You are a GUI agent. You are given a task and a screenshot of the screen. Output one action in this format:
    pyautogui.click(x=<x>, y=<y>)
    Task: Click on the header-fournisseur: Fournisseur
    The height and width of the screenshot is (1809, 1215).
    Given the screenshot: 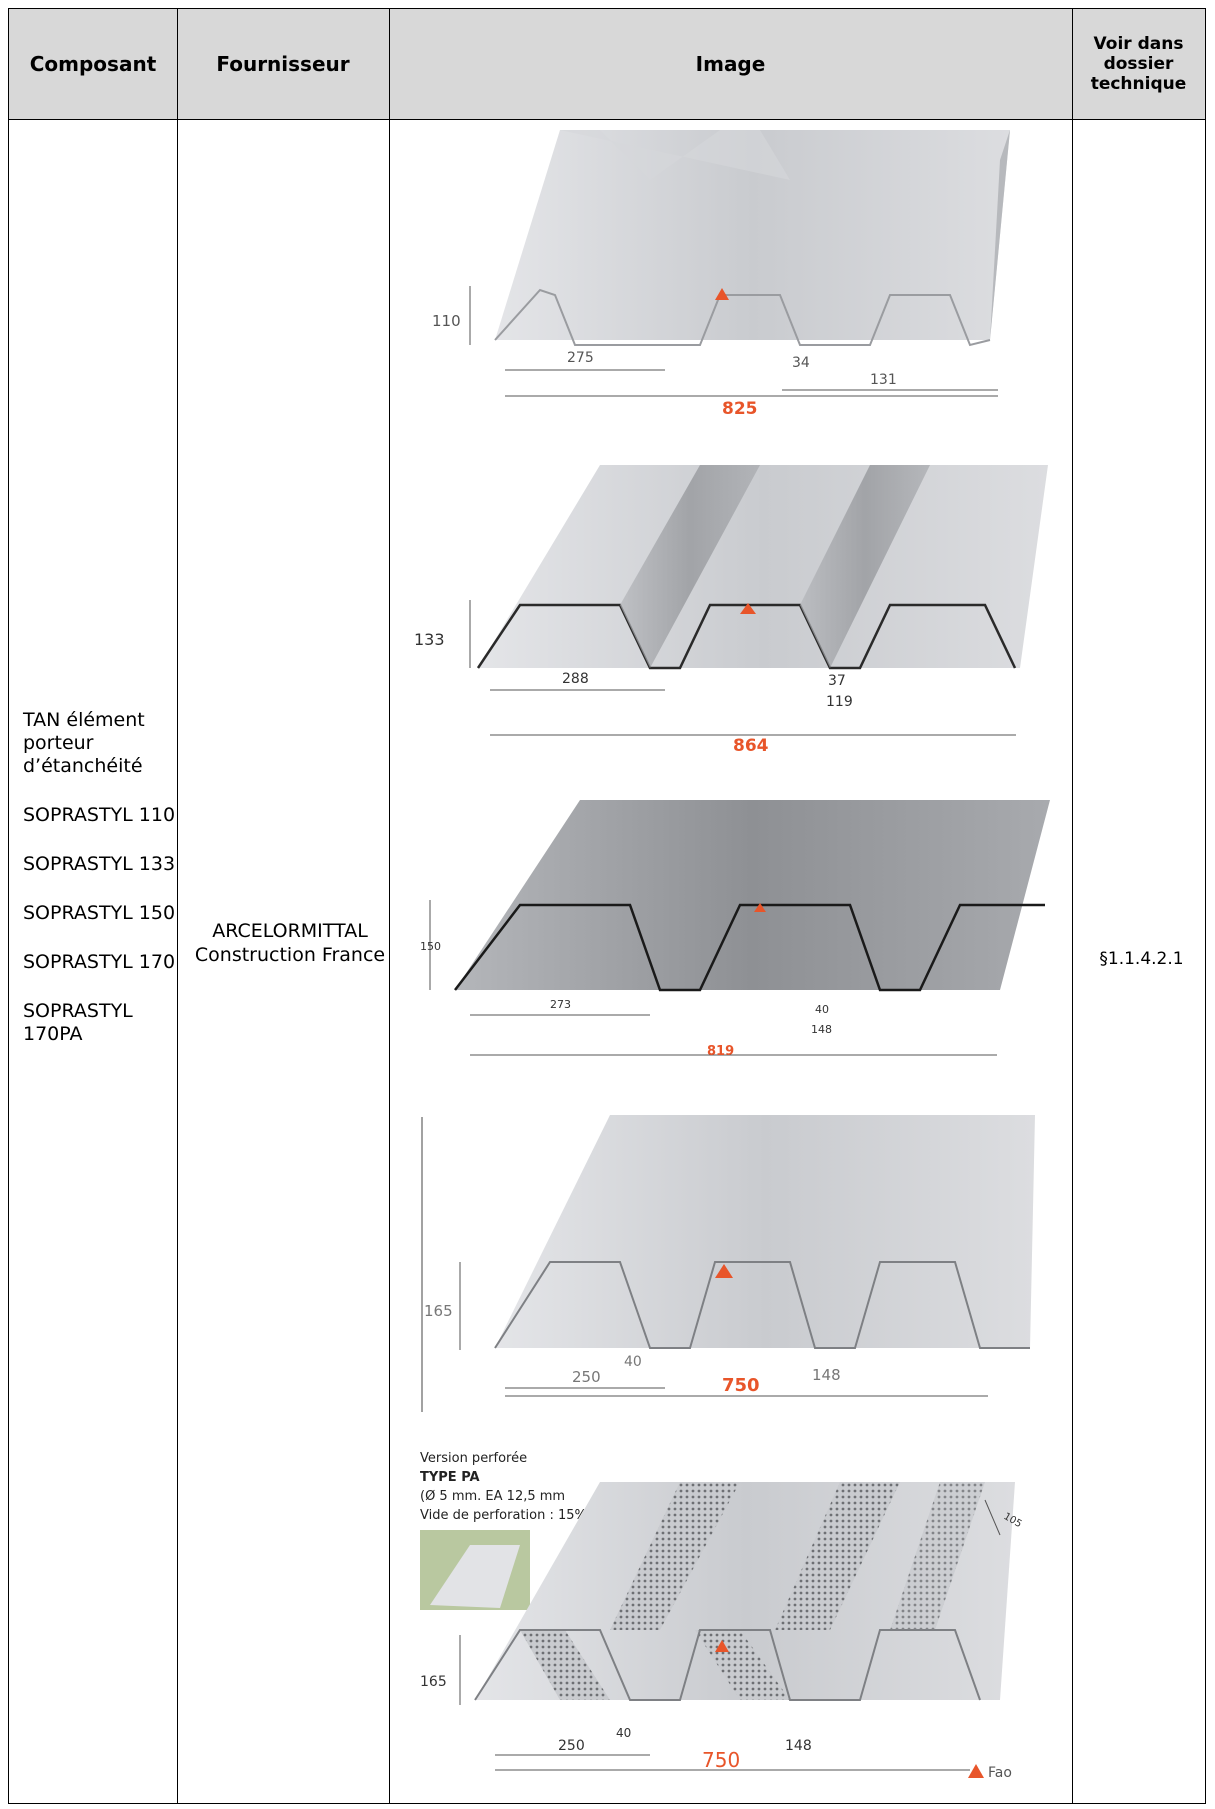 What is the action you would take?
    pyautogui.click(x=283, y=64)
    